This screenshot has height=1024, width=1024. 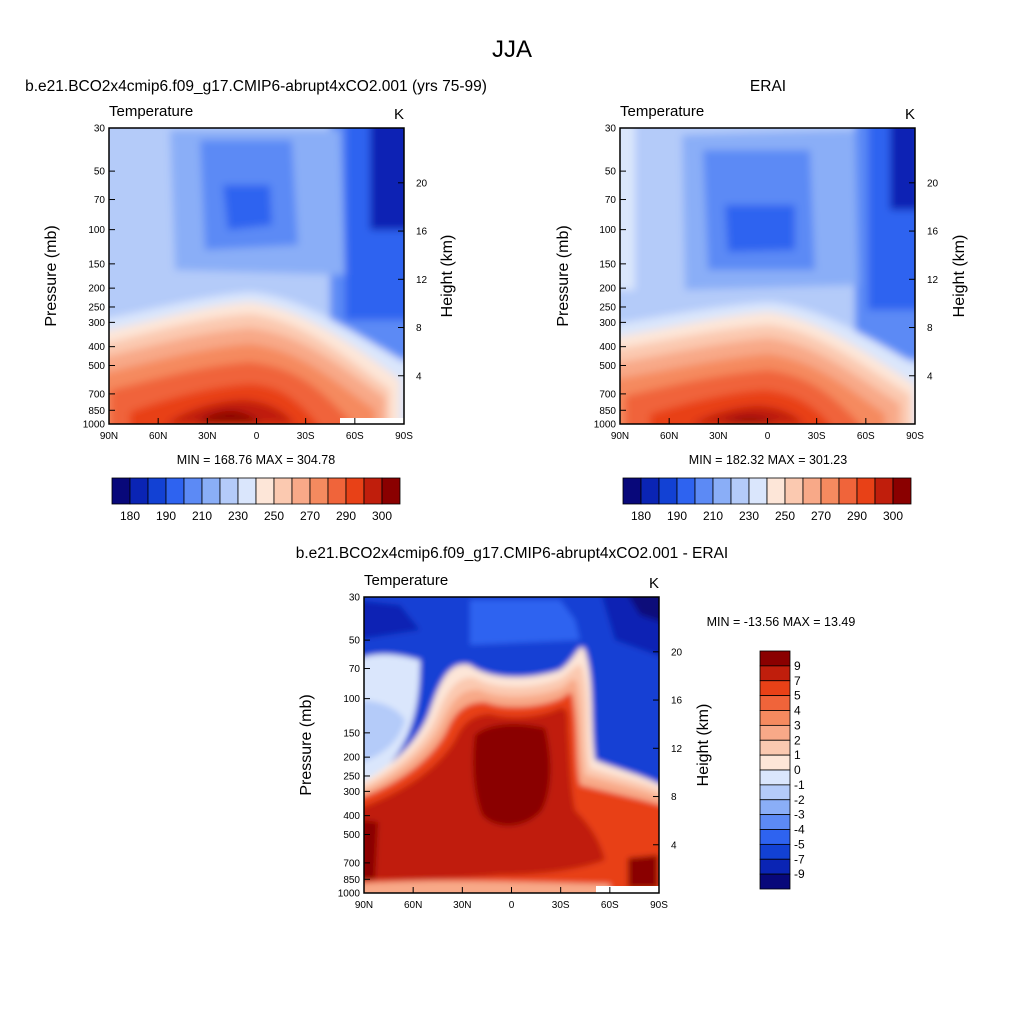 I want to click on colorbar-label: 2, so click(x=797, y=740).